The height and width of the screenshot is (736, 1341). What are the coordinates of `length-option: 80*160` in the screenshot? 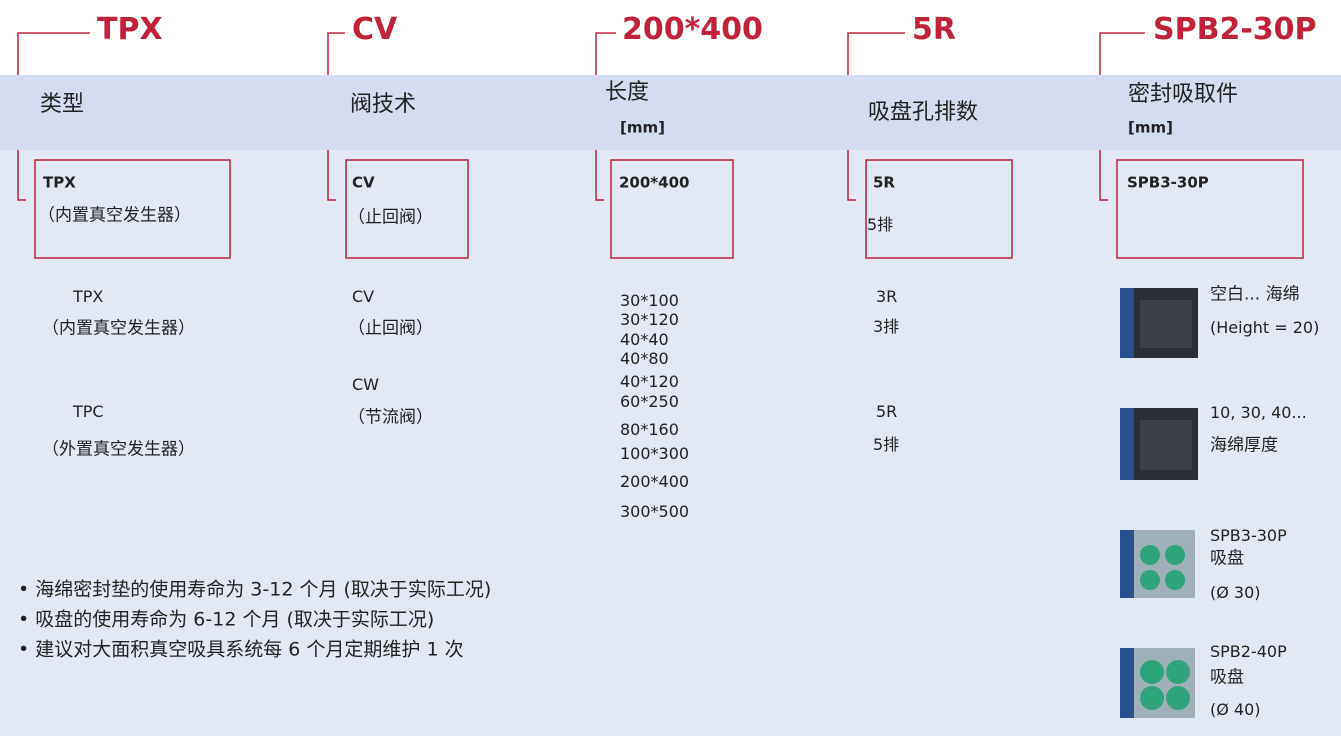 It's located at (649, 429).